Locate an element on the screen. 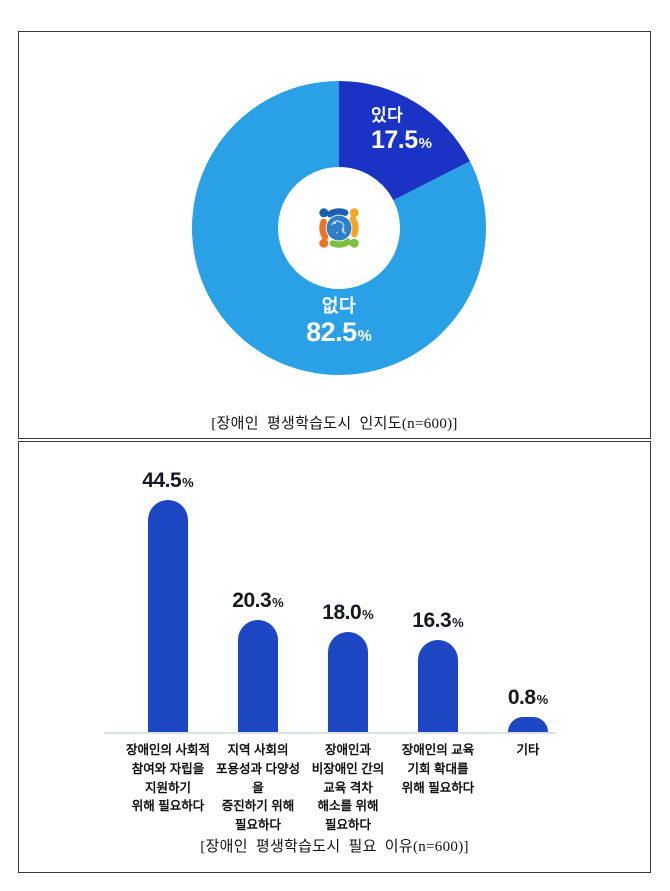 The height and width of the screenshot is (891, 670). bar-column: 18.0% is located at coordinates (348, 666).